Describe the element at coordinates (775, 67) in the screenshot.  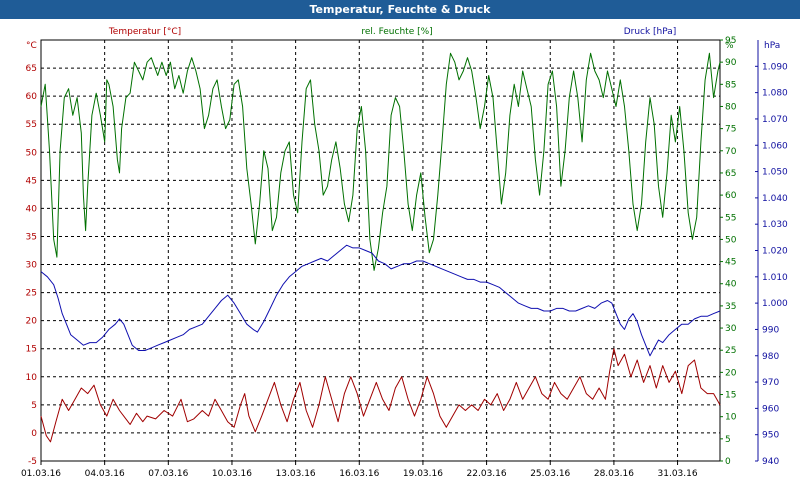
I see `pressure-tick-label: 1.090` at that location.